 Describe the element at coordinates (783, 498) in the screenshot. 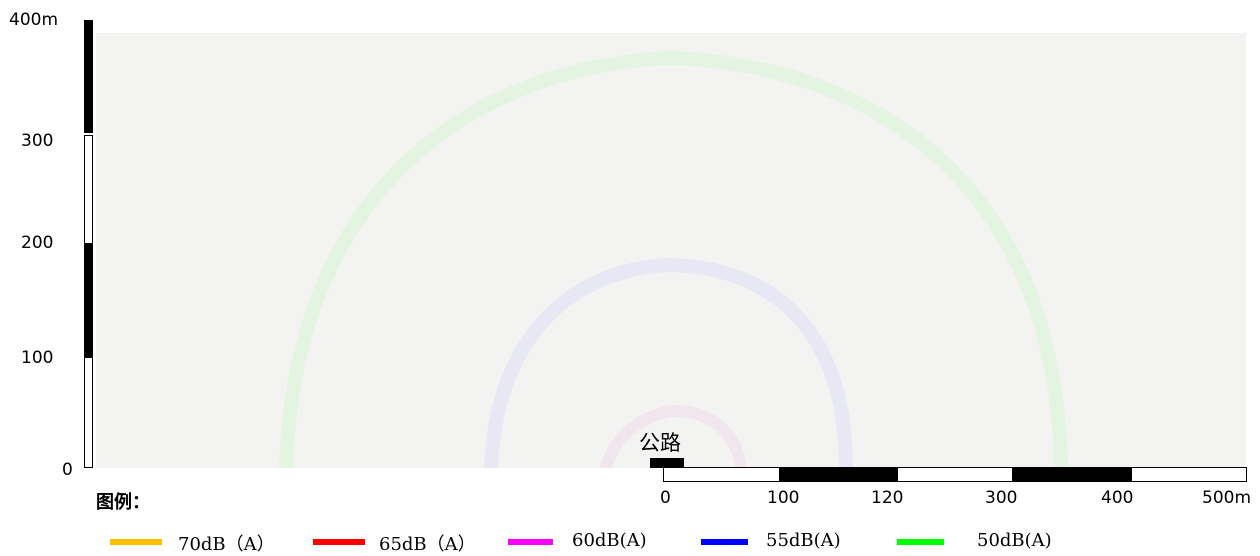

I see `x-tick-label: 100` at that location.